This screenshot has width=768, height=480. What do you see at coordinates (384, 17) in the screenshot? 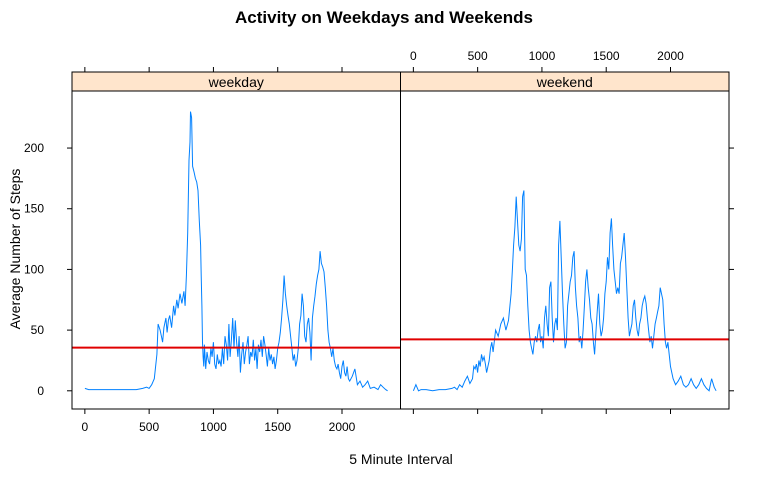
I see `chart-title: Activity on Weekdays and Weekends` at bounding box center [384, 17].